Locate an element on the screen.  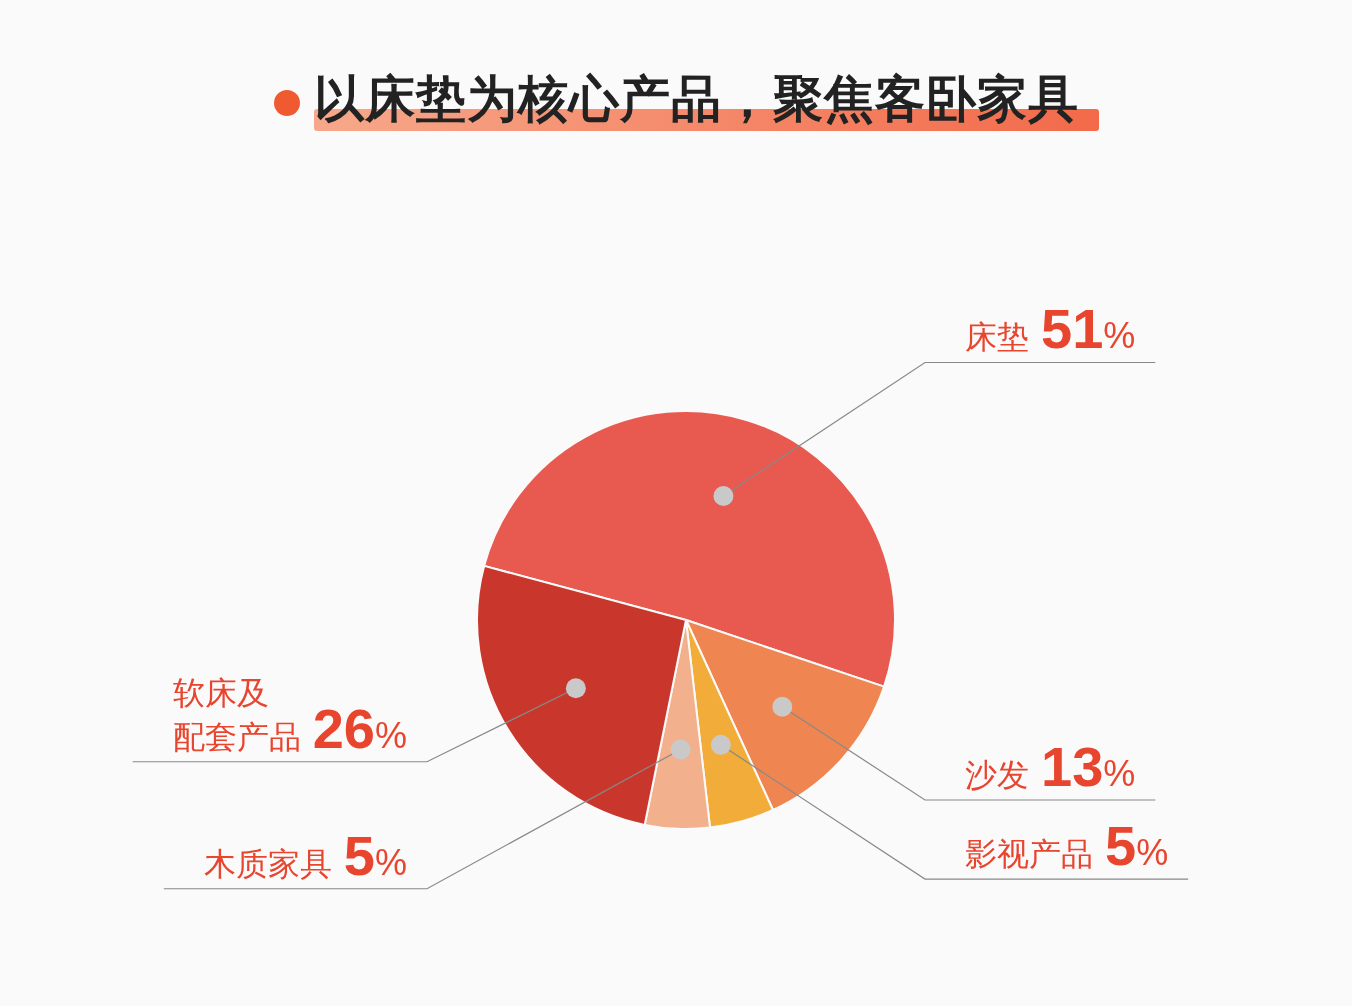
slice-label: 床垫 is located at coordinates (997, 337).